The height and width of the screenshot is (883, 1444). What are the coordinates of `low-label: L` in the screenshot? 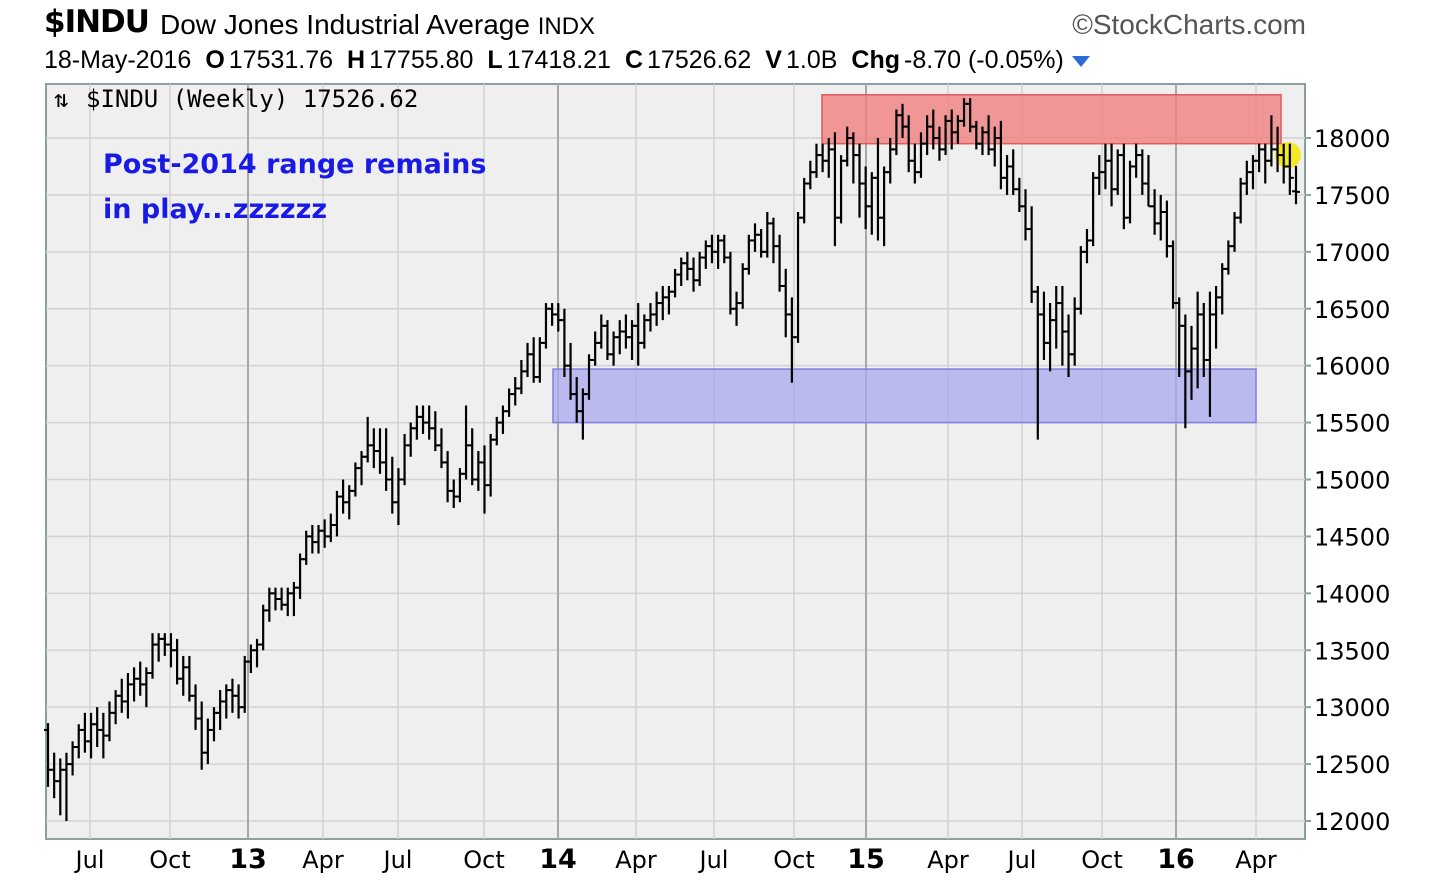 It's located at (495, 60).